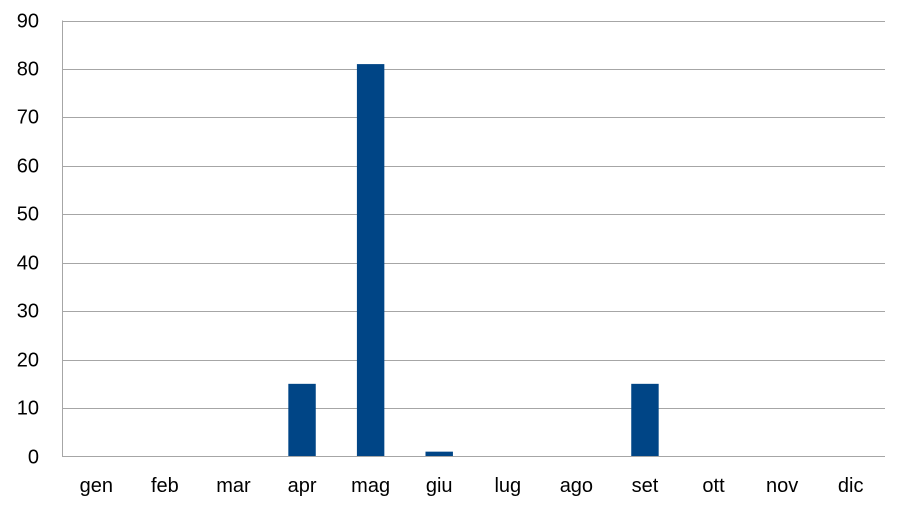  What do you see at coordinates (645, 420) in the screenshot?
I see `bar-set` at bounding box center [645, 420].